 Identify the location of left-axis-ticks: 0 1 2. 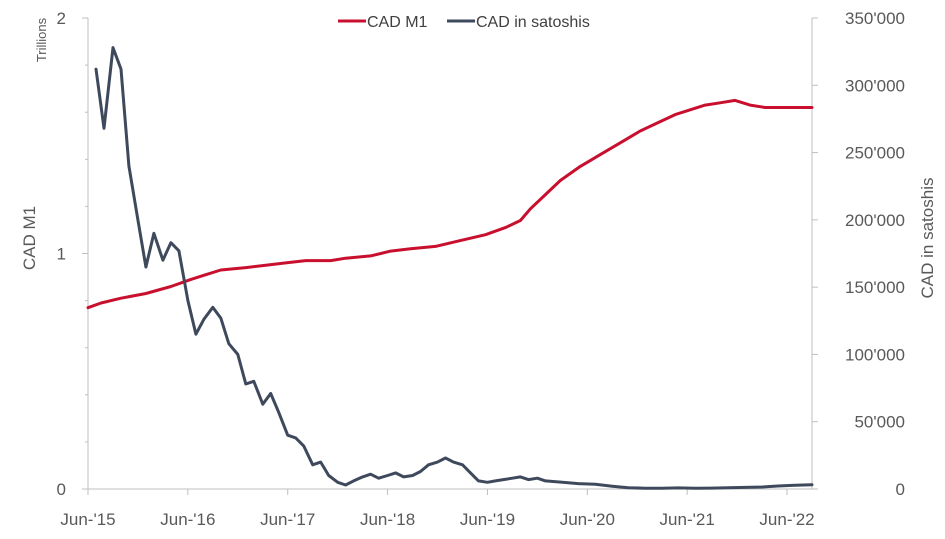
(72, 254).